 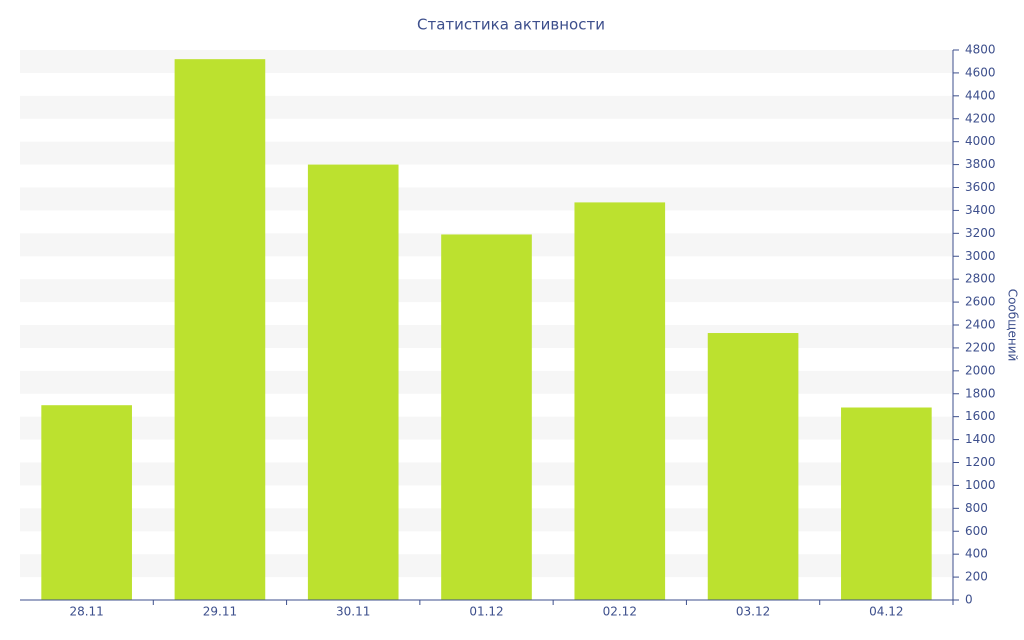 I want to click on y-tick-label: 1600, so click(x=980, y=416).